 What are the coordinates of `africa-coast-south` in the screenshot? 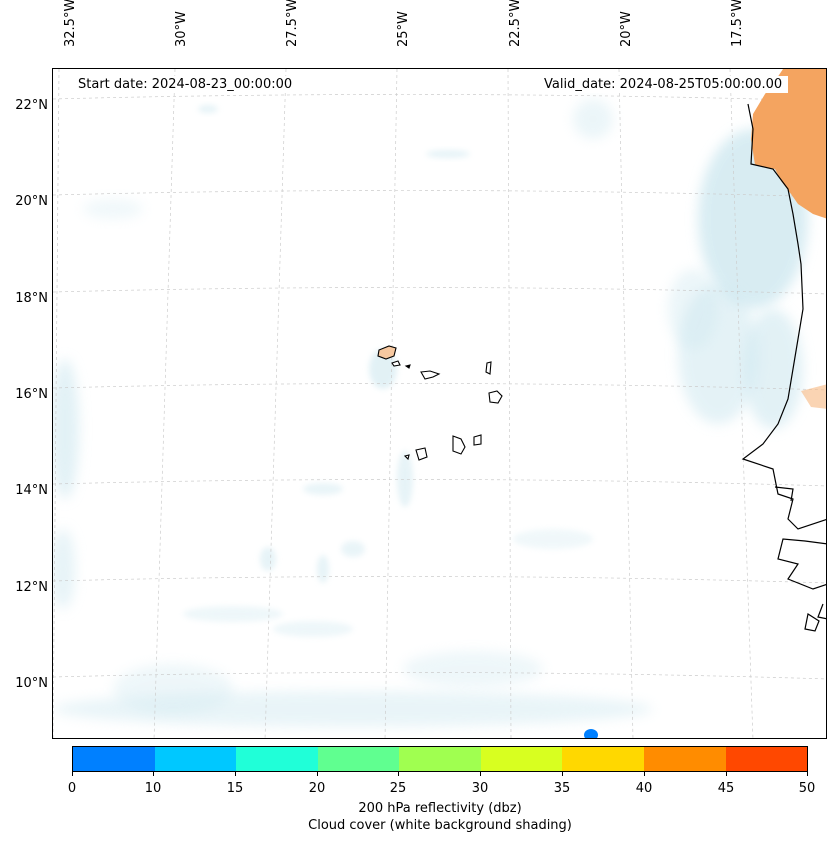 It's located at (801, 564).